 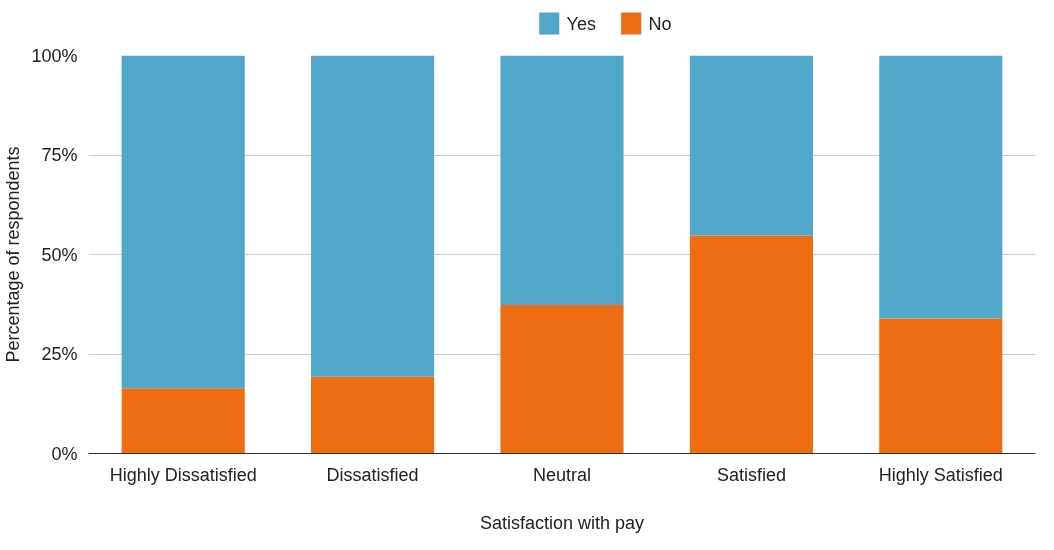 What do you see at coordinates (660, 23) in the screenshot?
I see `legend-label: No` at bounding box center [660, 23].